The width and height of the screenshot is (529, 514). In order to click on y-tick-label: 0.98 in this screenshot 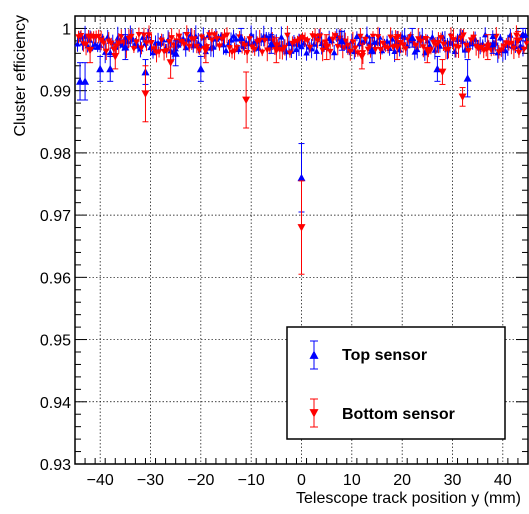, I will do `click(55, 154)`.